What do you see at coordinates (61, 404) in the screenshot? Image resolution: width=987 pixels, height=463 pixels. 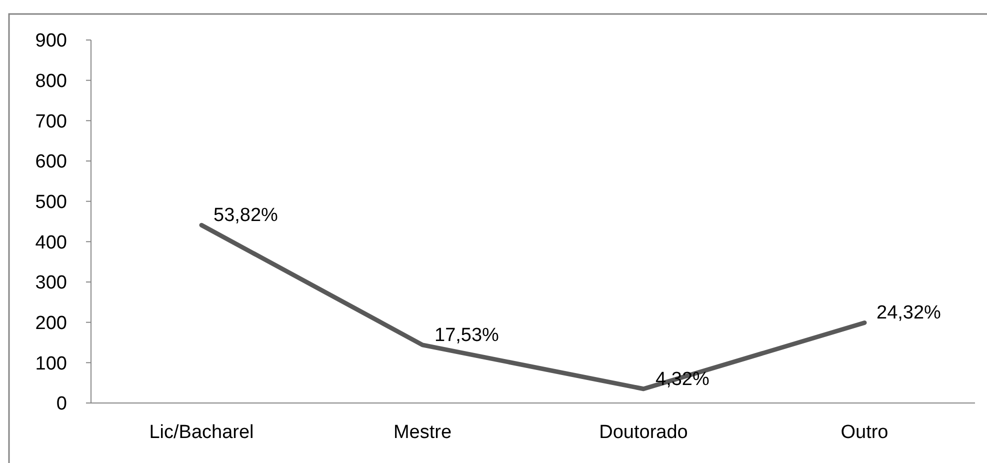 I see `y-tick-label: 0` at bounding box center [61, 404].